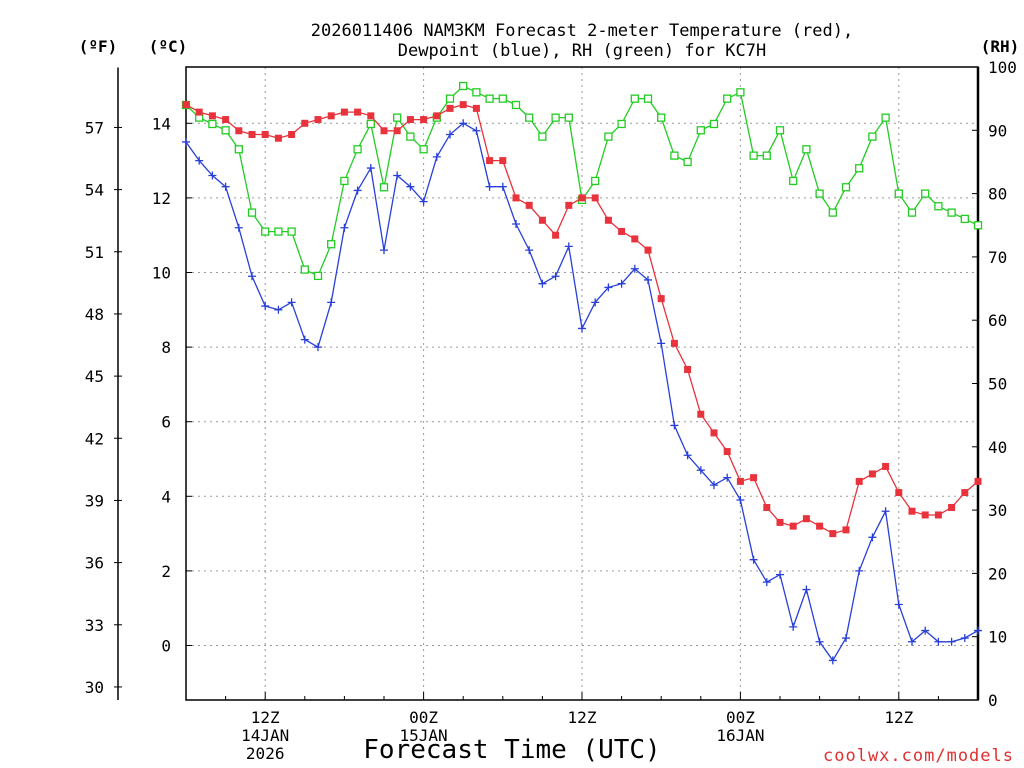  What do you see at coordinates (1002, 67) in the screenshot?
I see `rh-tick-label: 100` at bounding box center [1002, 67].